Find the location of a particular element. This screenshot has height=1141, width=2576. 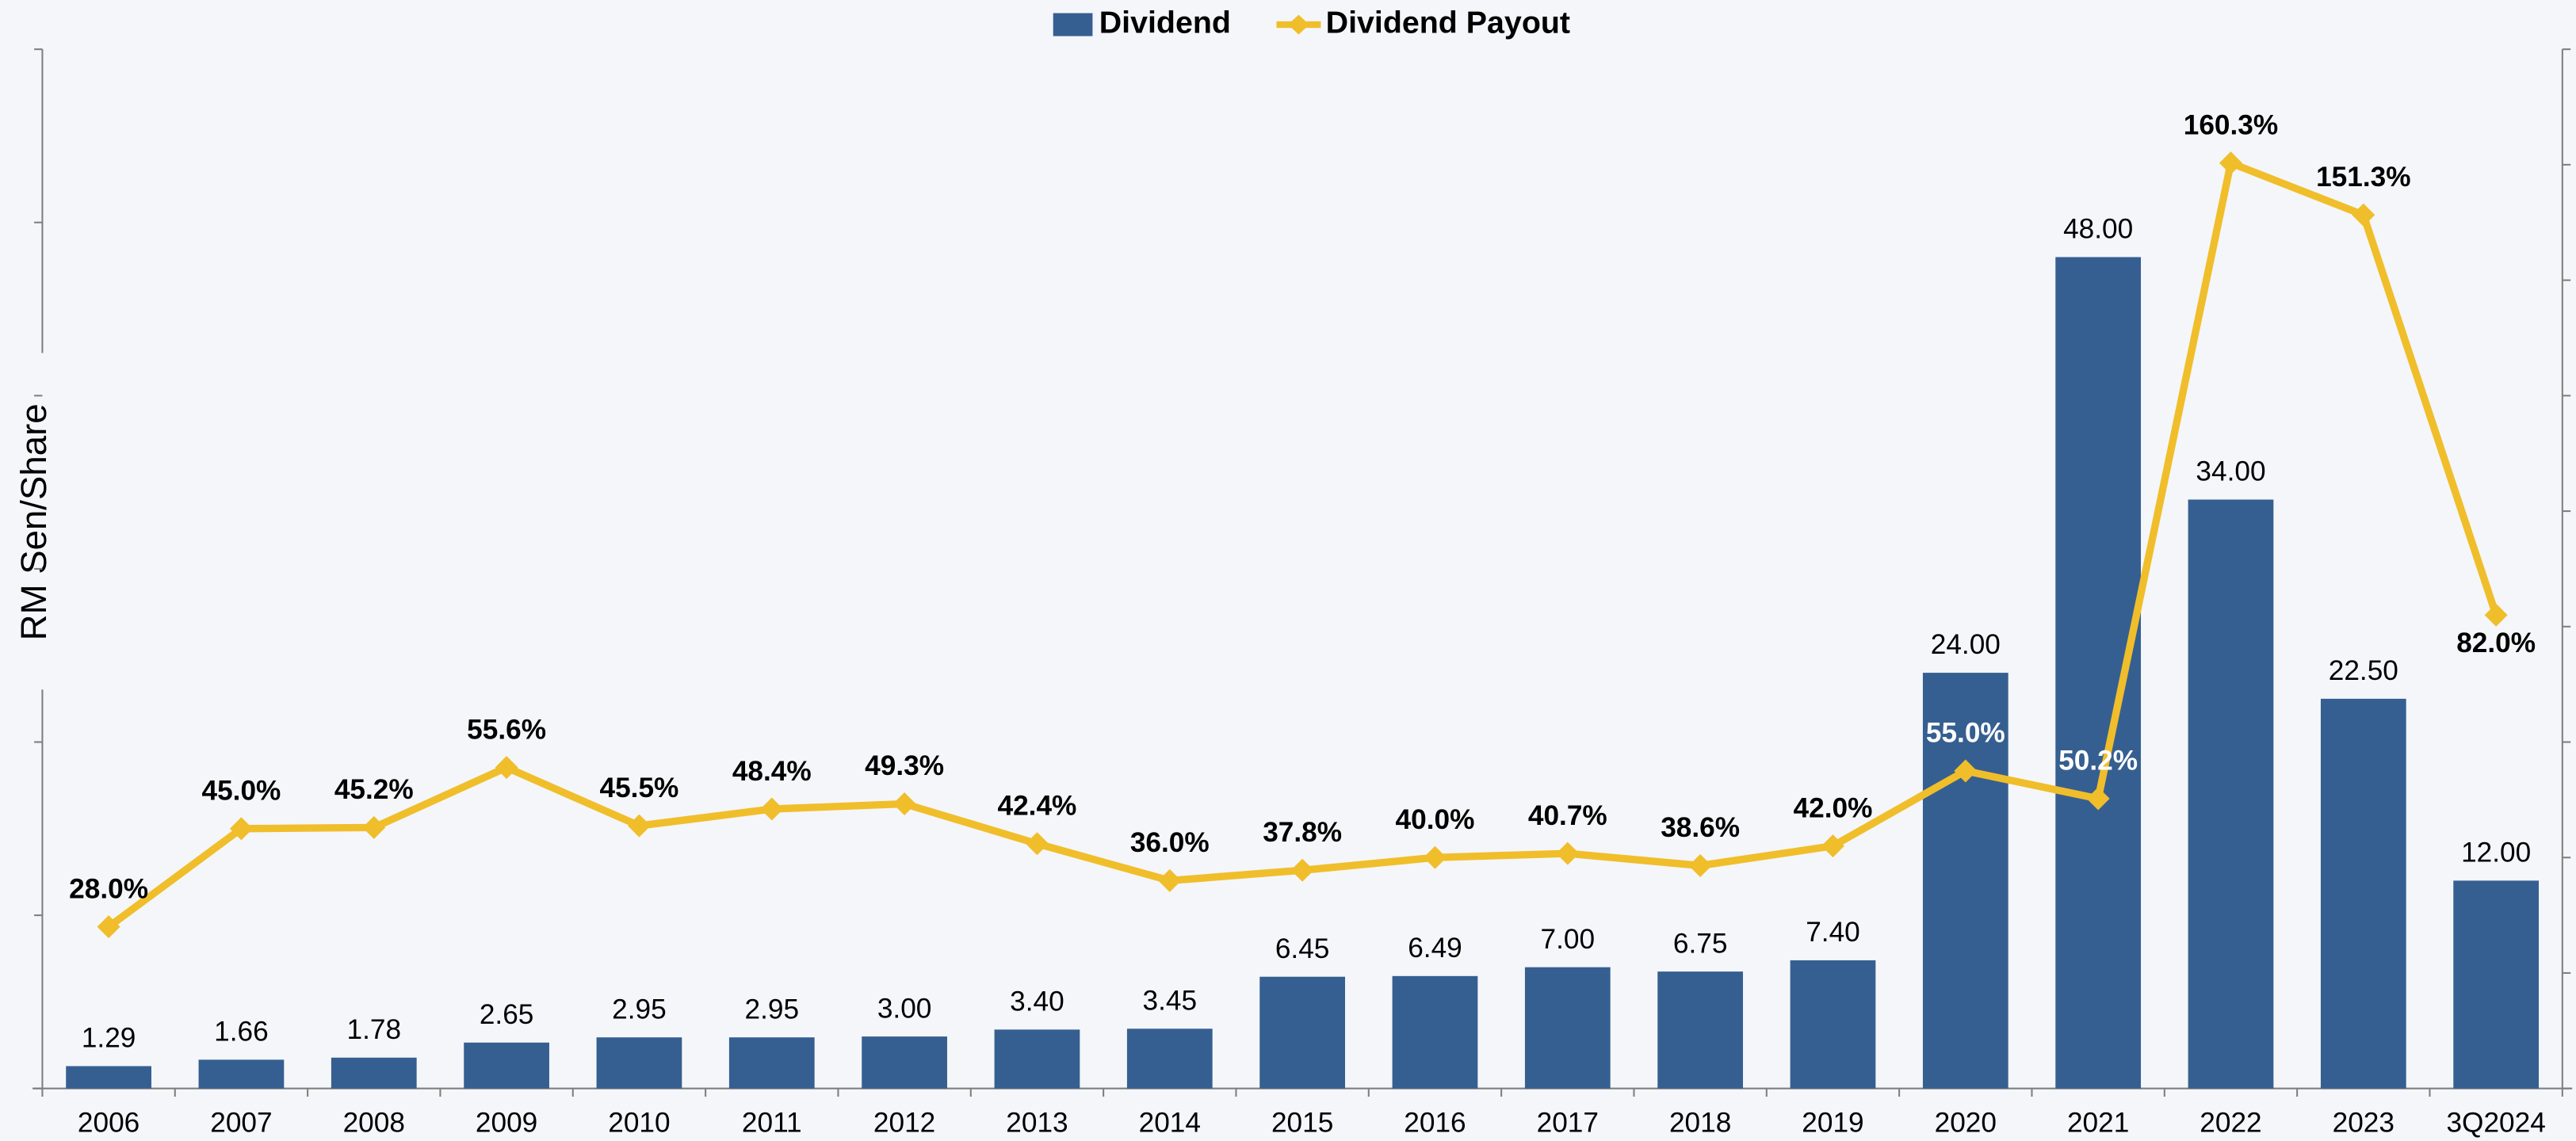

payout-label: 55.0% is located at coordinates (1965, 733).